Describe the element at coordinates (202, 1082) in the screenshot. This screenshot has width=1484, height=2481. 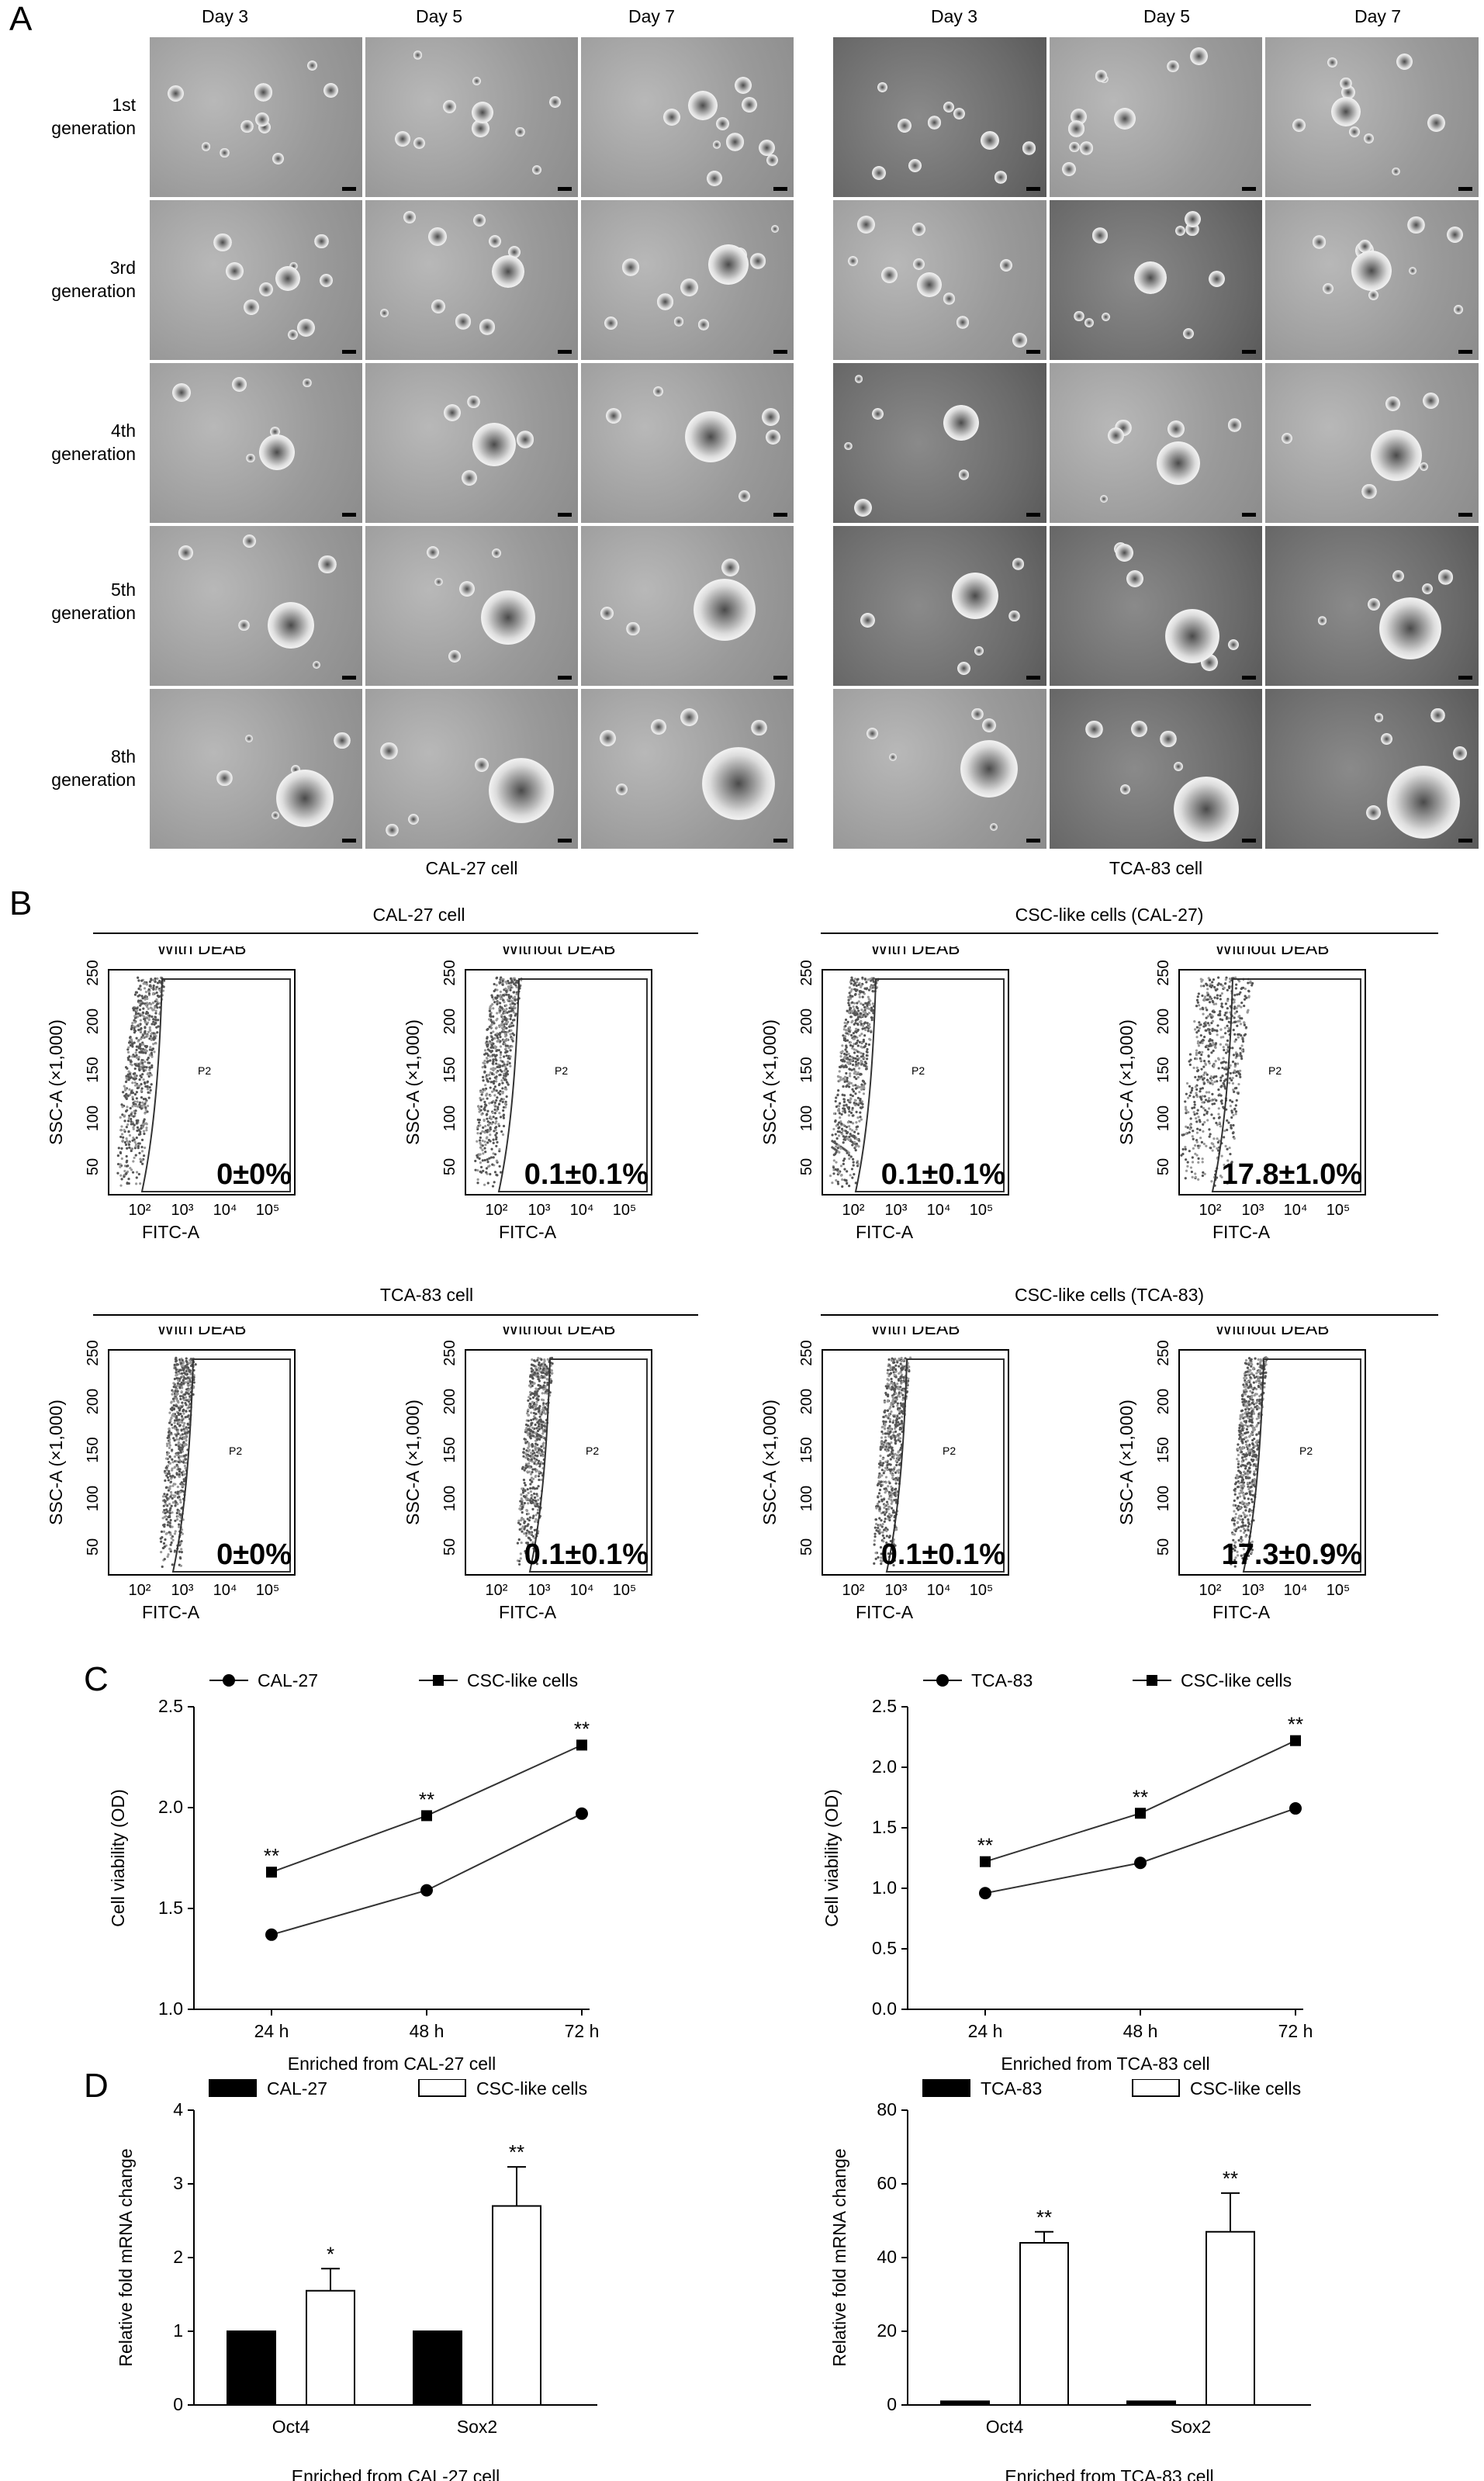
I see `plot-frame` at that location.